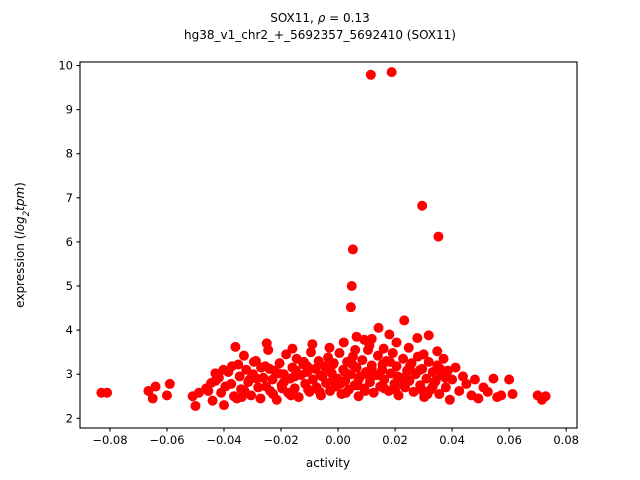 Image resolution: width=640 pixels, height=480 pixels. What do you see at coordinates (69, 374) in the screenshot?
I see `y-tick-label: 3` at bounding box center [69, 374].